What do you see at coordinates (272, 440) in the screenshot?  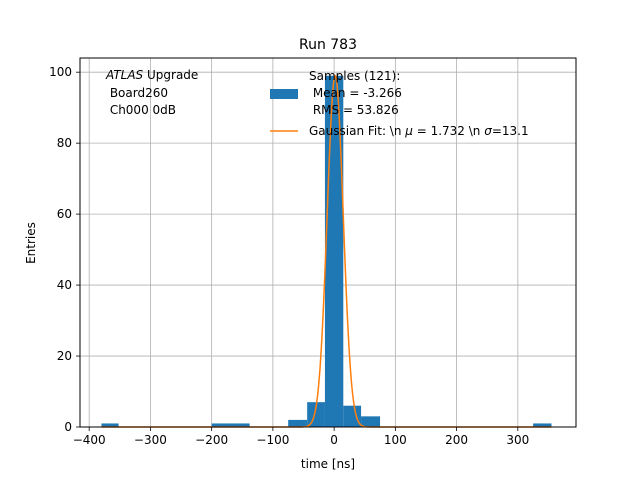 I see `x-tick-label: −100` at bounding box center [272, 440].